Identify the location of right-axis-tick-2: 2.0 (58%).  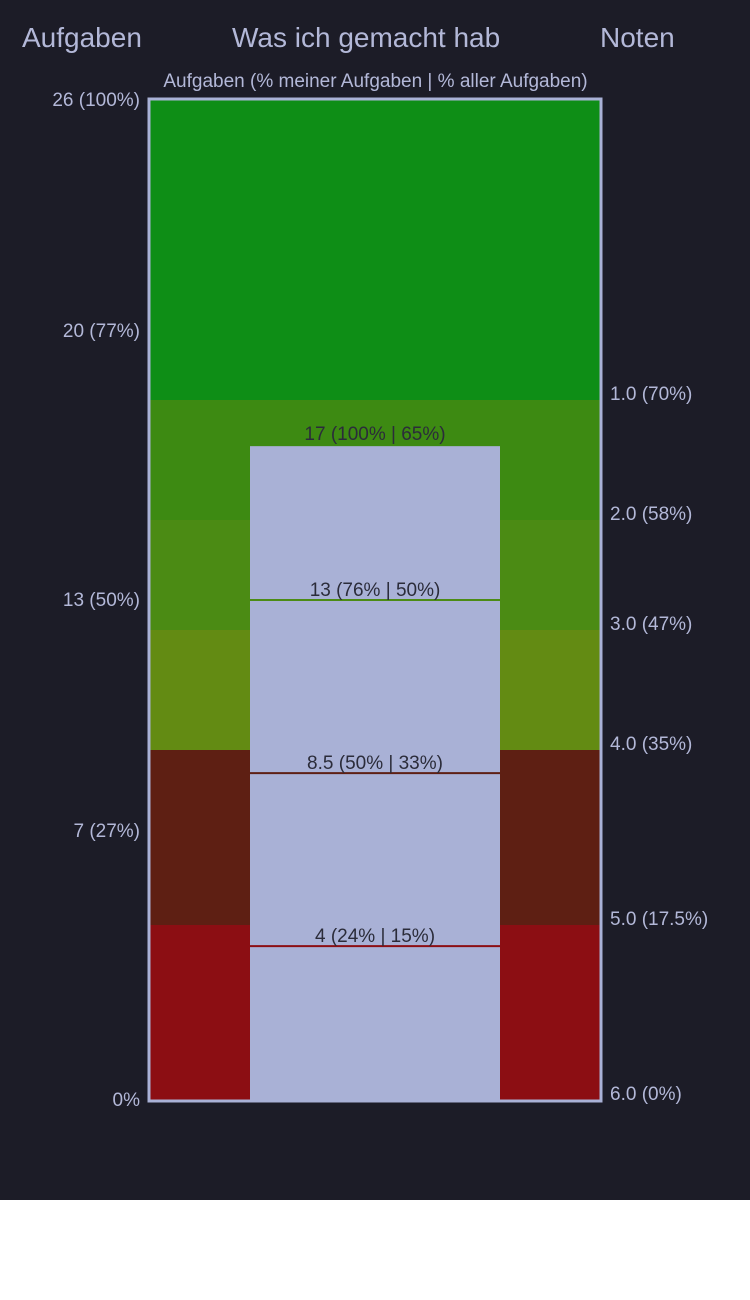
(651, 514).